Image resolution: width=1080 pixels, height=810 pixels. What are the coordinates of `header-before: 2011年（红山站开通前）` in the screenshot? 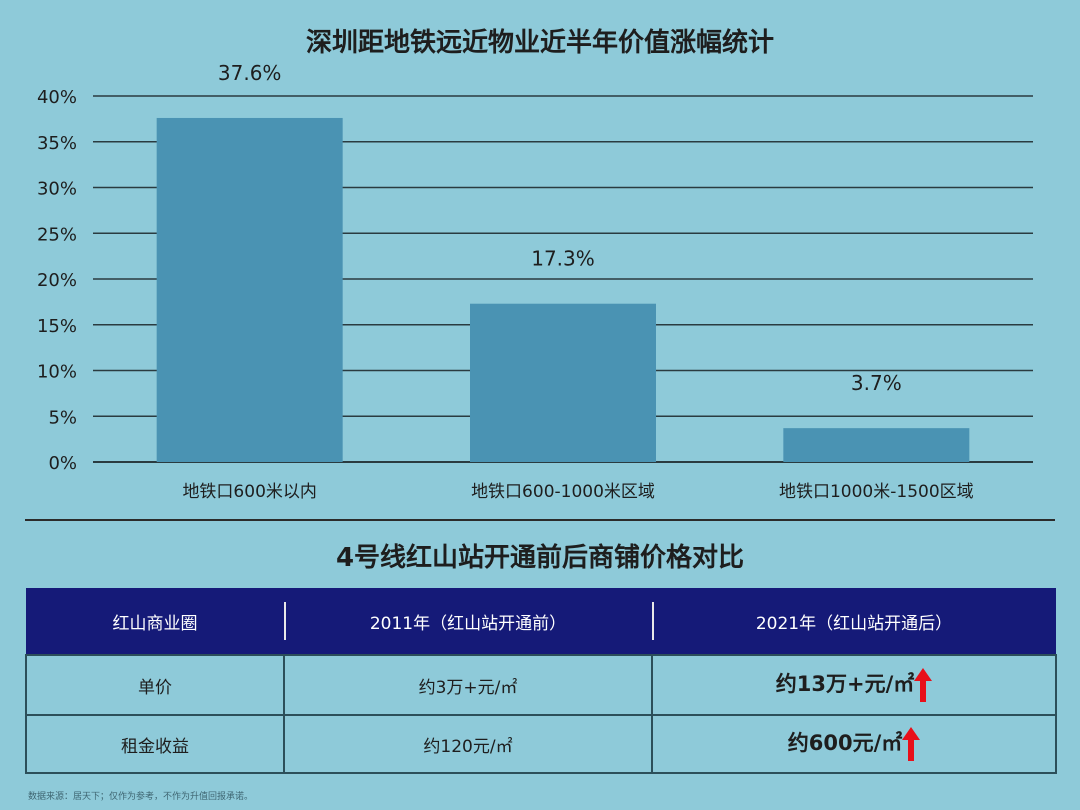 It's located at (468, 621).